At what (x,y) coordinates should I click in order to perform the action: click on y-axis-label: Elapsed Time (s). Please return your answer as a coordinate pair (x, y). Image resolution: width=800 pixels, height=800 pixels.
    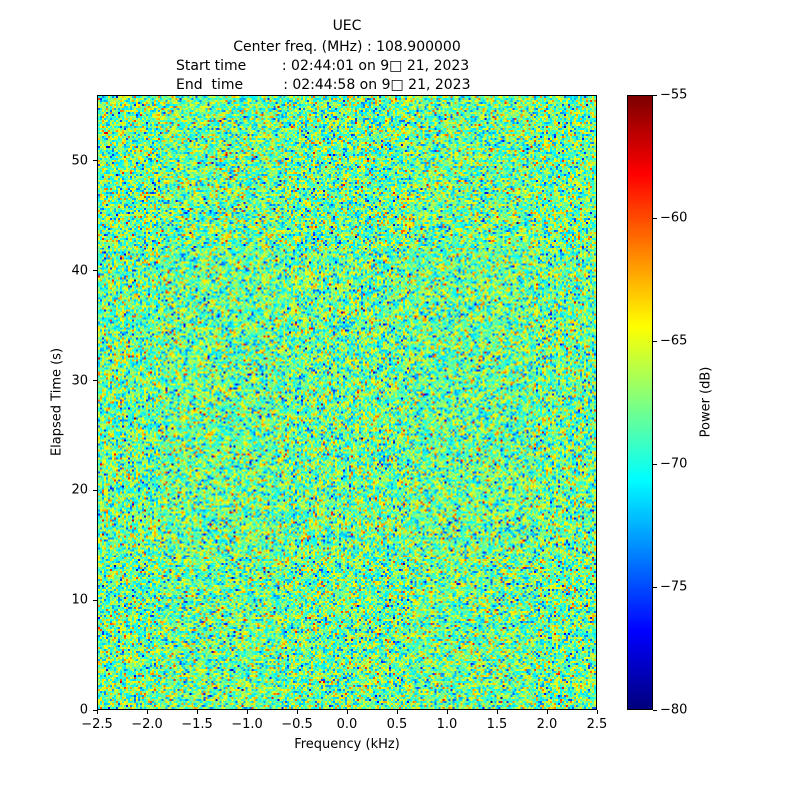
    Looking at the image, I should click on (57, 402).